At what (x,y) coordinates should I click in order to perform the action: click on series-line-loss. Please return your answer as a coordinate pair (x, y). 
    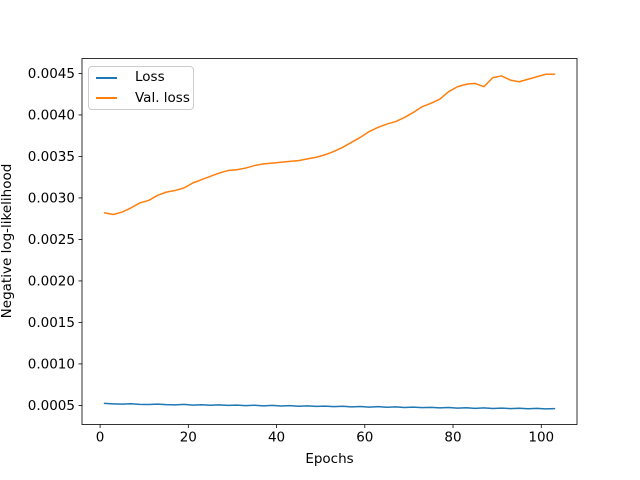
    Looking at the image, I should click on (329, 406).